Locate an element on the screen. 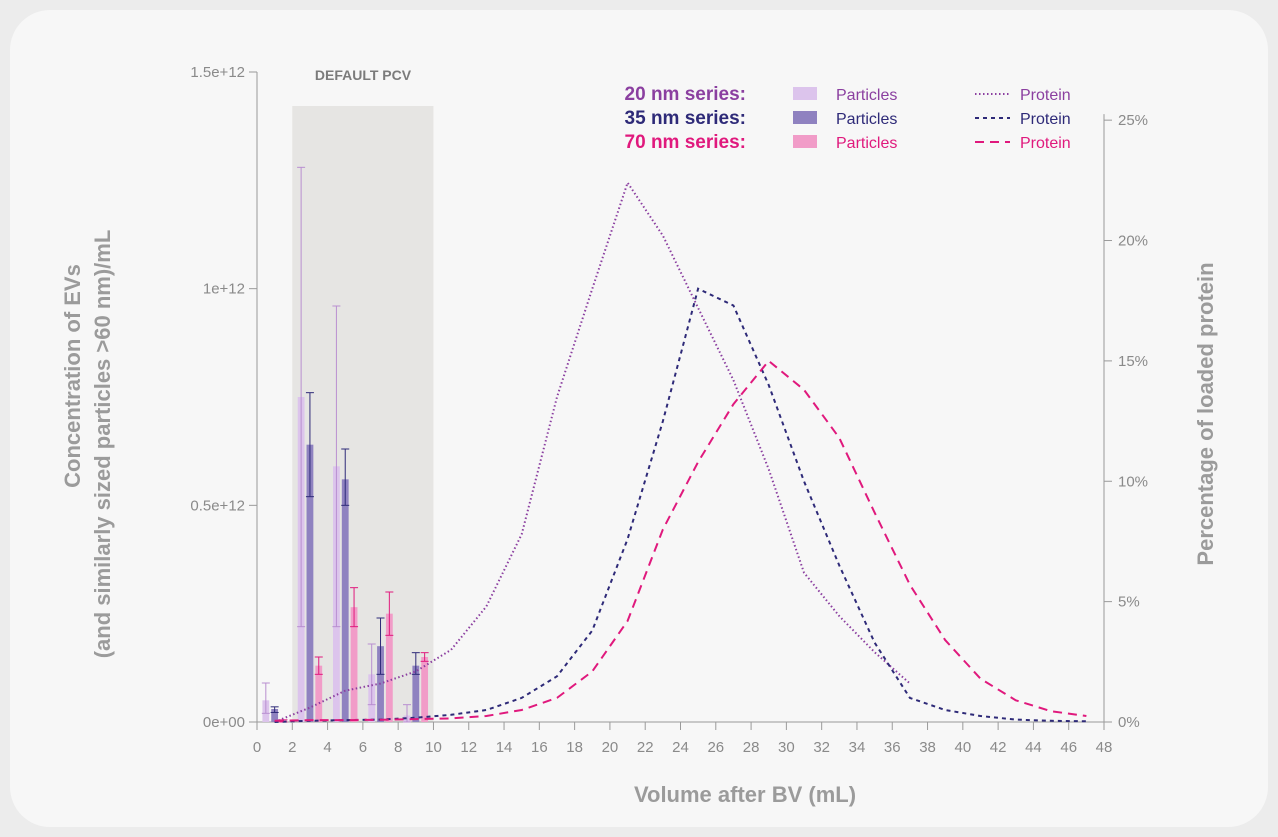 The width and height of the screenshot is (1278, 837). legend-series-label: 20 nm series: is located at coordinates (685, 94).